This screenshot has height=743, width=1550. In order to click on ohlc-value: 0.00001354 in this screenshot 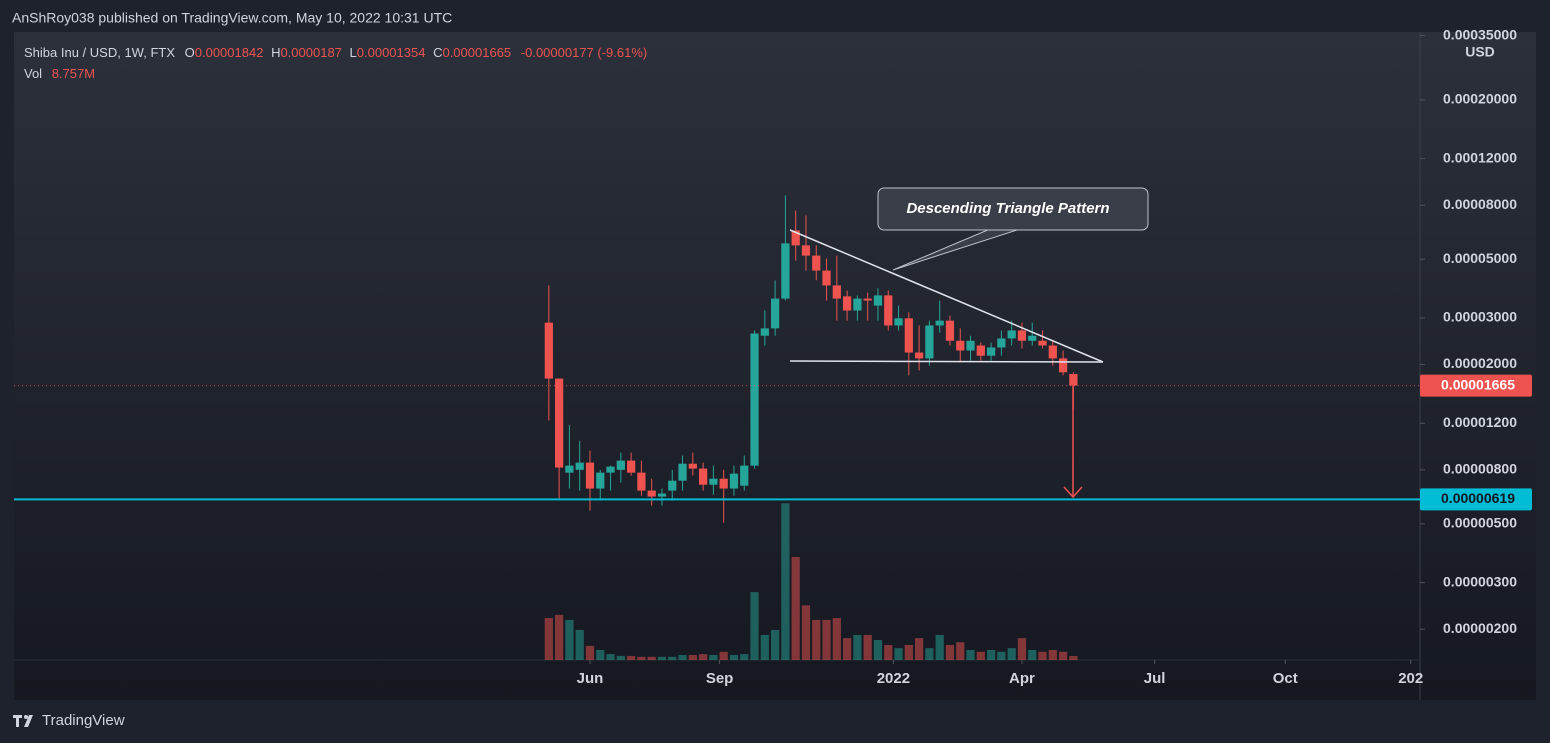, I will do `click(391, 52)`.